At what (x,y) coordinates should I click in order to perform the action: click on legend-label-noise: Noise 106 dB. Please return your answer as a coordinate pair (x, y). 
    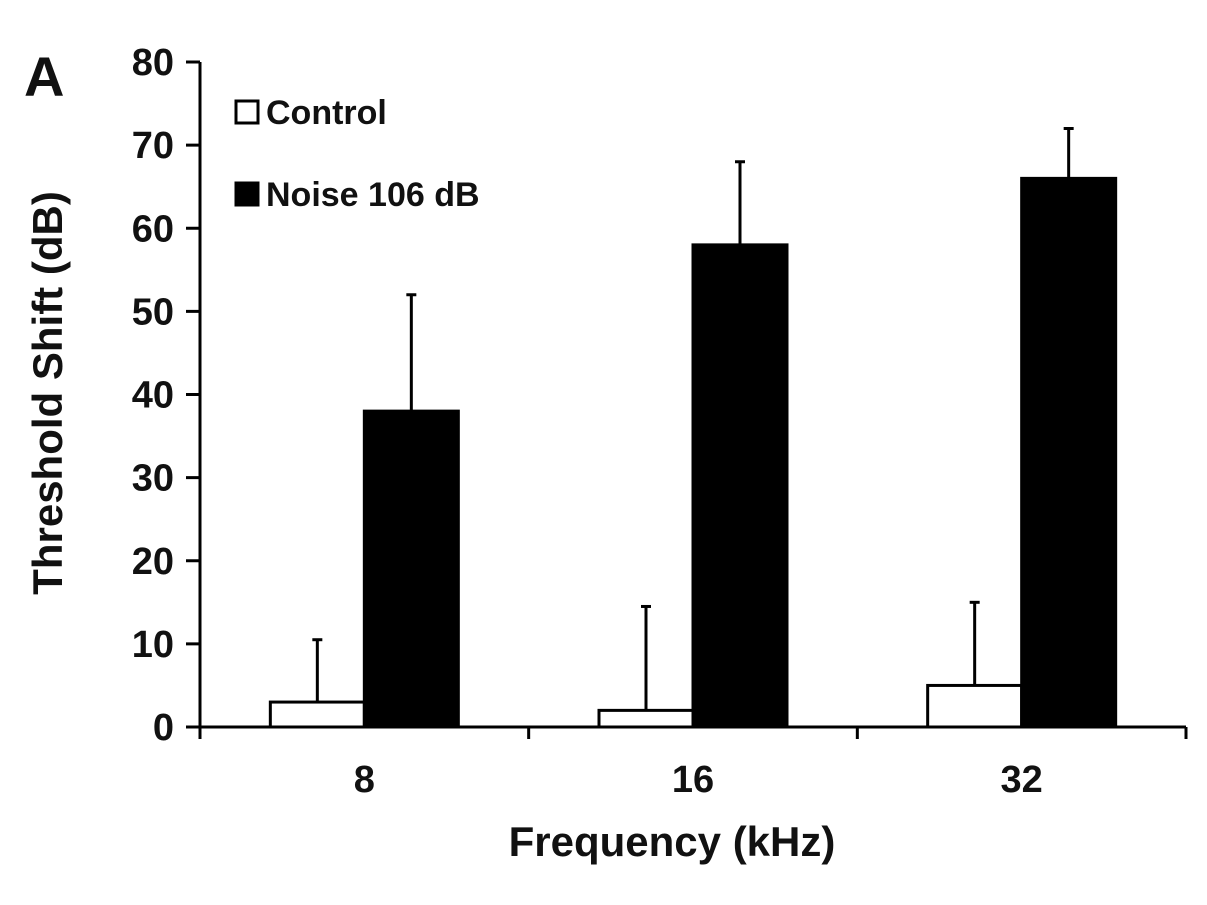
    Looking at the image, I should click on (373, 195).